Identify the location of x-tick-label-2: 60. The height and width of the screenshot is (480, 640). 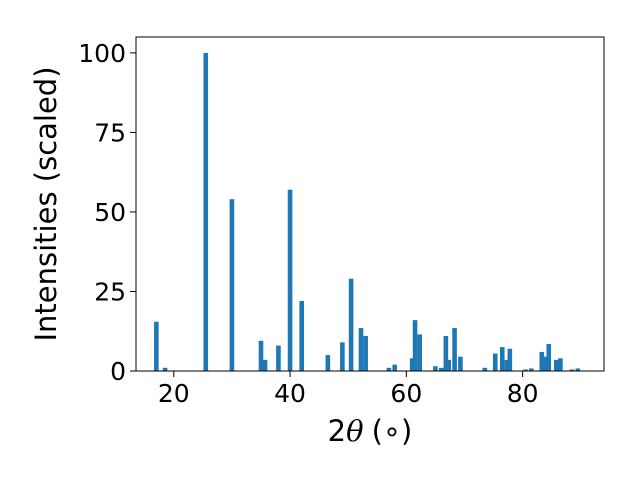
(406, 393).